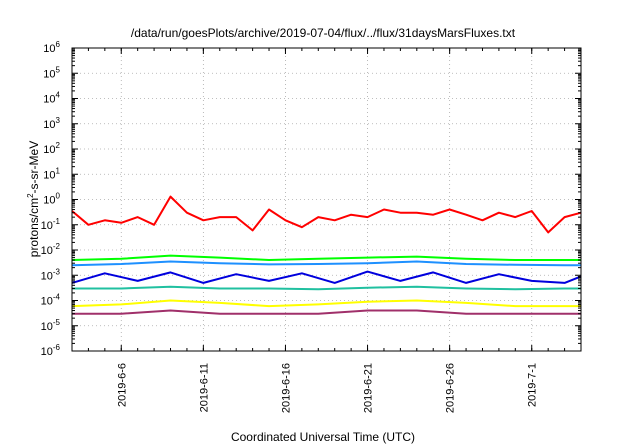 Image resolution: width=640 pixels, height=448 pixels. Describe the element at coordinates (533, 385) in the screenshot. I see `x-tick-label: 2019-7-1` at that location.